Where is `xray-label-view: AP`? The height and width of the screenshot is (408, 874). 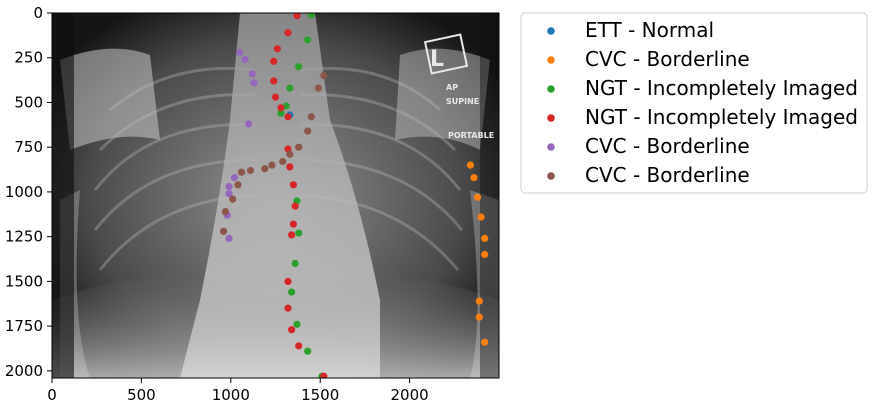
xray-label-view: AP is located at coordinates (452, 87).